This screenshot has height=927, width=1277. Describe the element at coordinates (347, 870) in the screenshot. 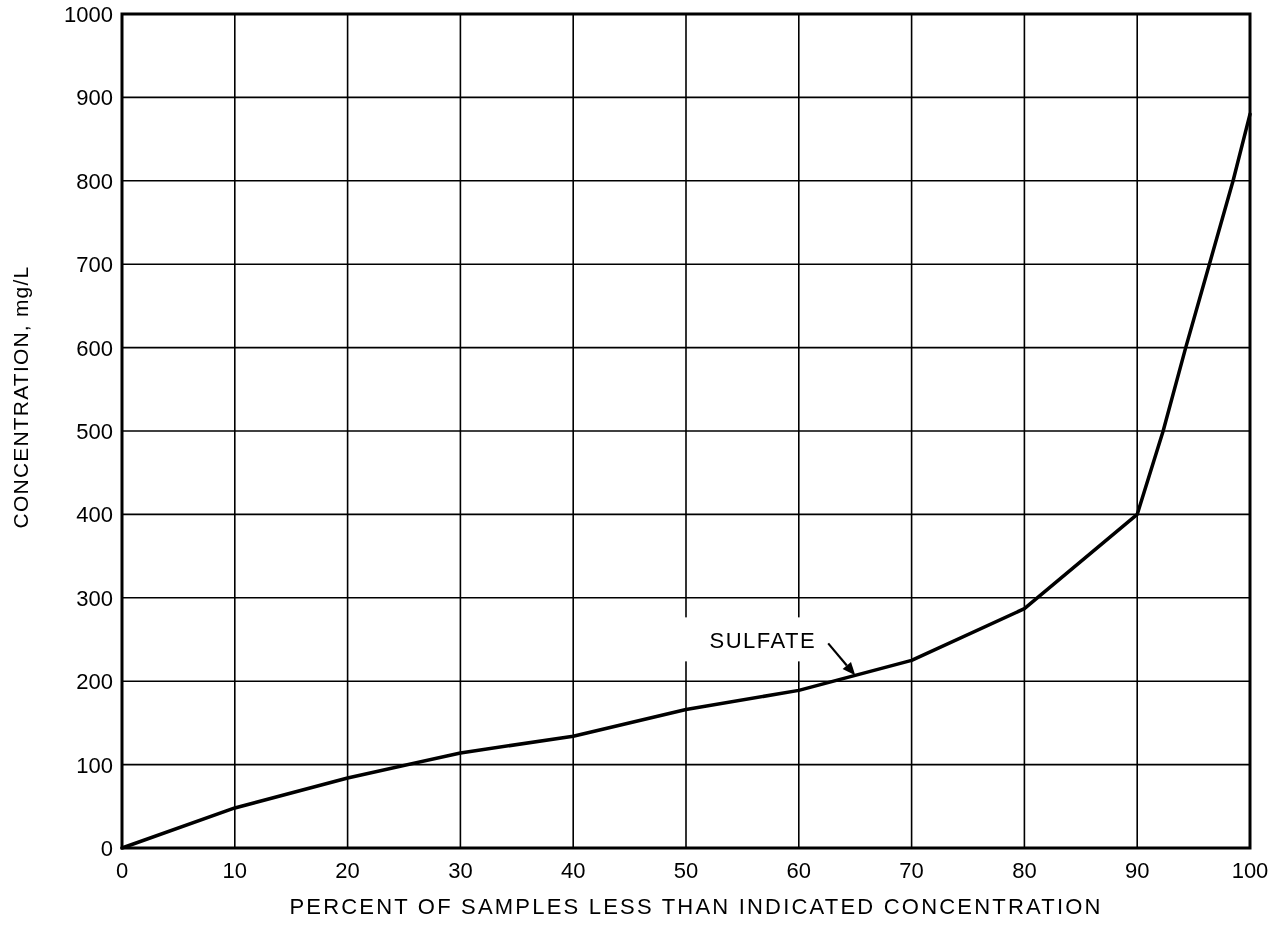

I see `x-tick-label: 20` at that location.